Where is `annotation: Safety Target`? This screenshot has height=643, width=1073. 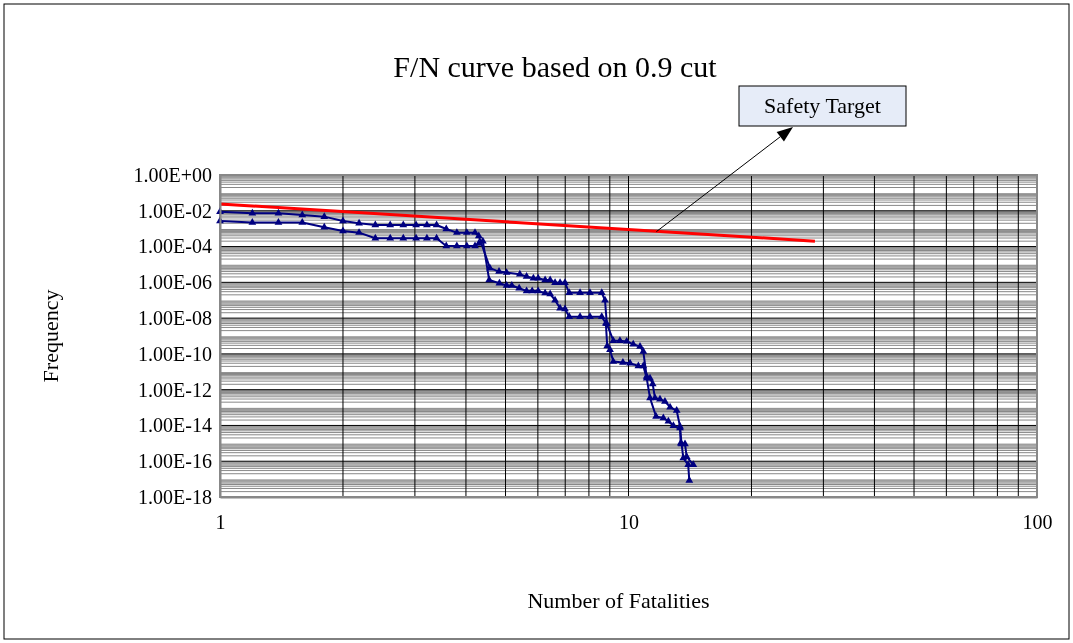 annotation: Safety Target is located at coordinates (822, 105).